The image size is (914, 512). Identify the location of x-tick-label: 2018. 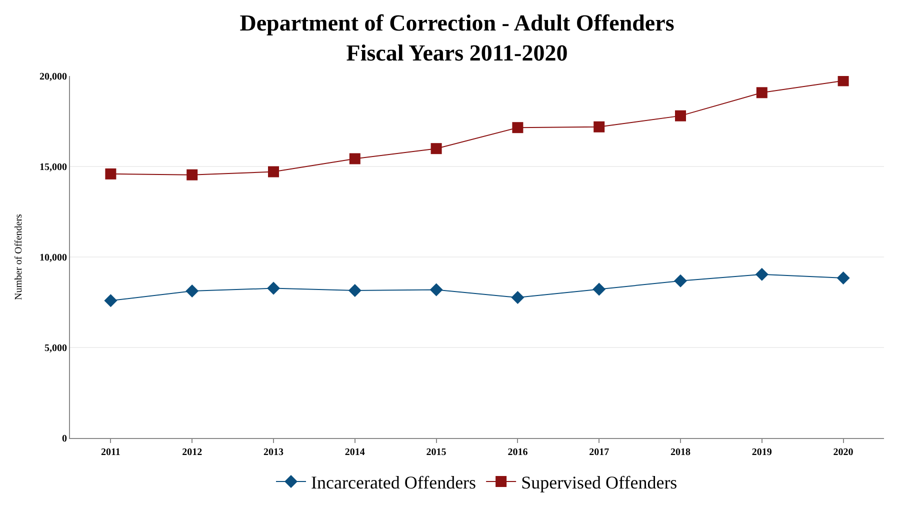
(680, 452).